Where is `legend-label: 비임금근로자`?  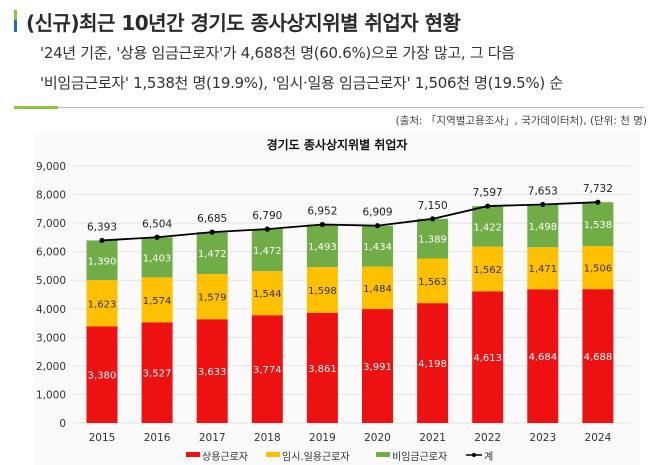 legend-label: 비임금근로자 is located at coordinates (419, 456).